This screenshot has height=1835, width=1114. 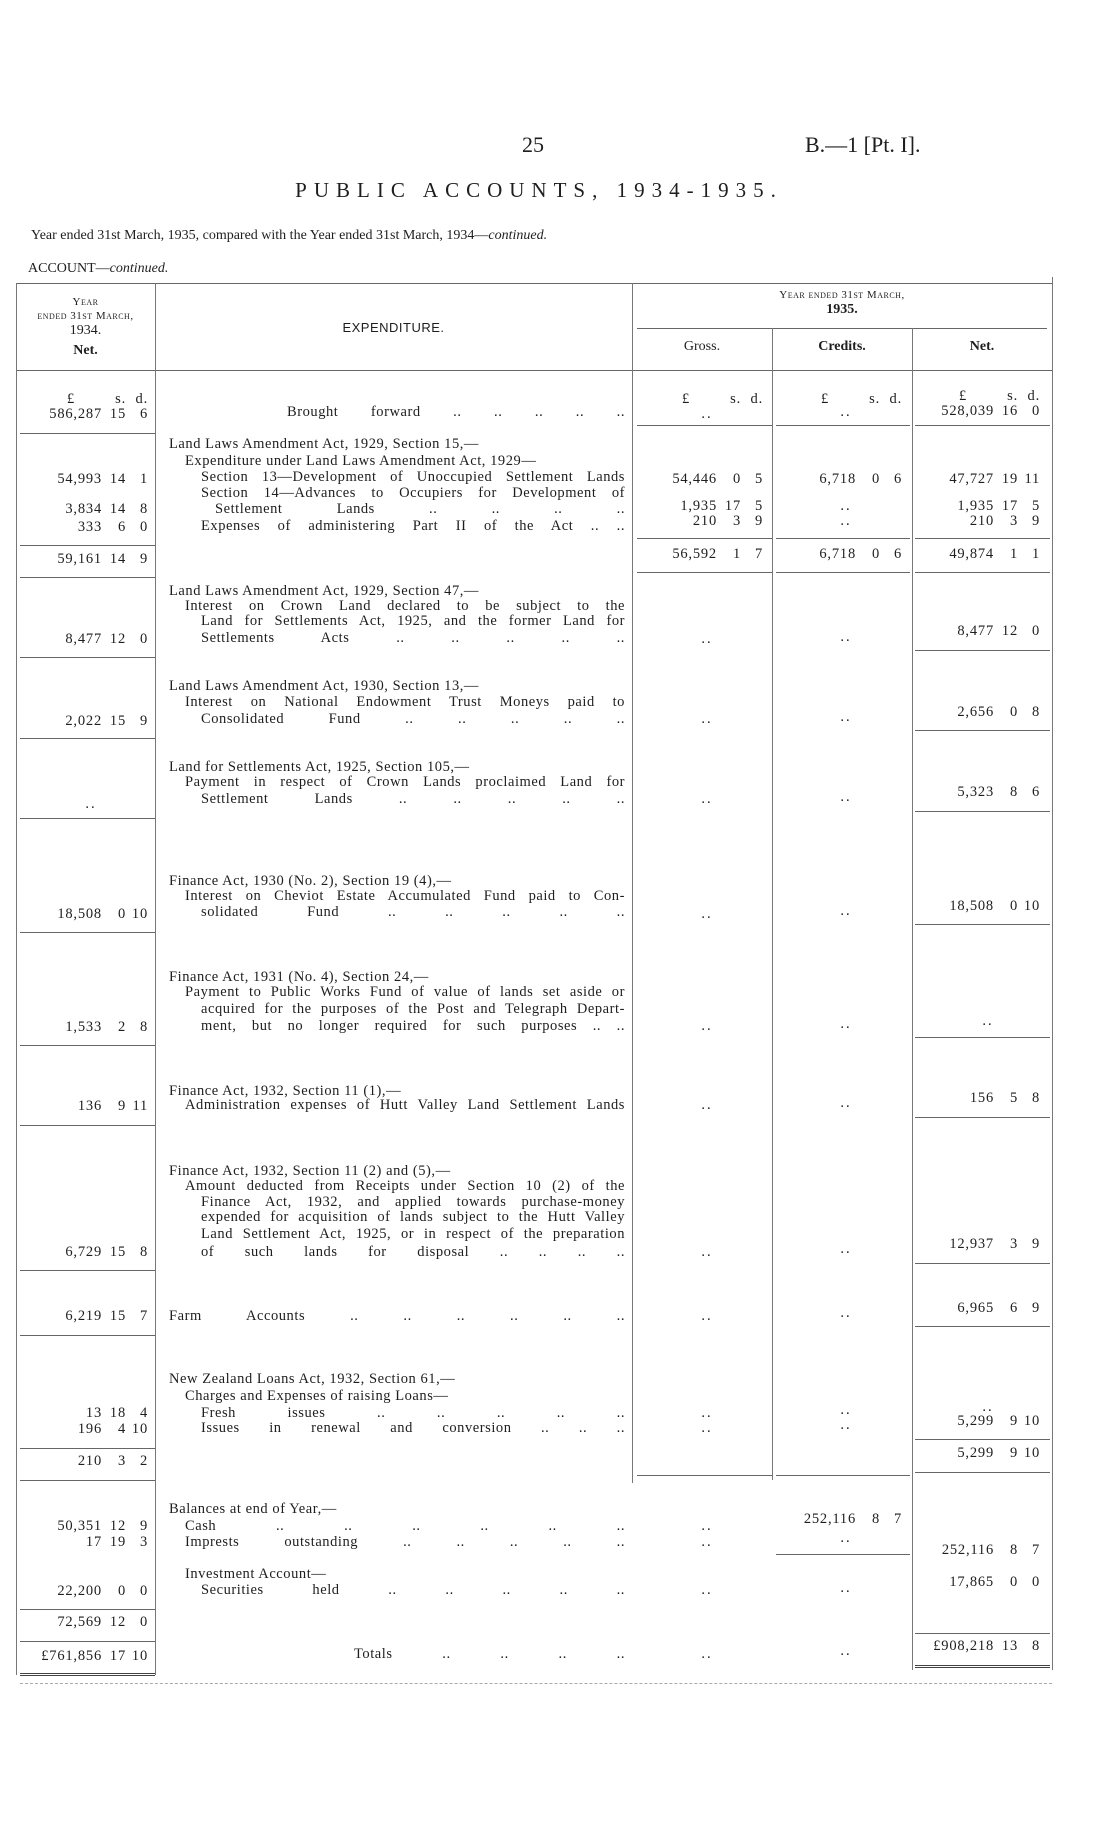 I want to click on amount-cell: 13 18 4, so click(x=94, y=1413).